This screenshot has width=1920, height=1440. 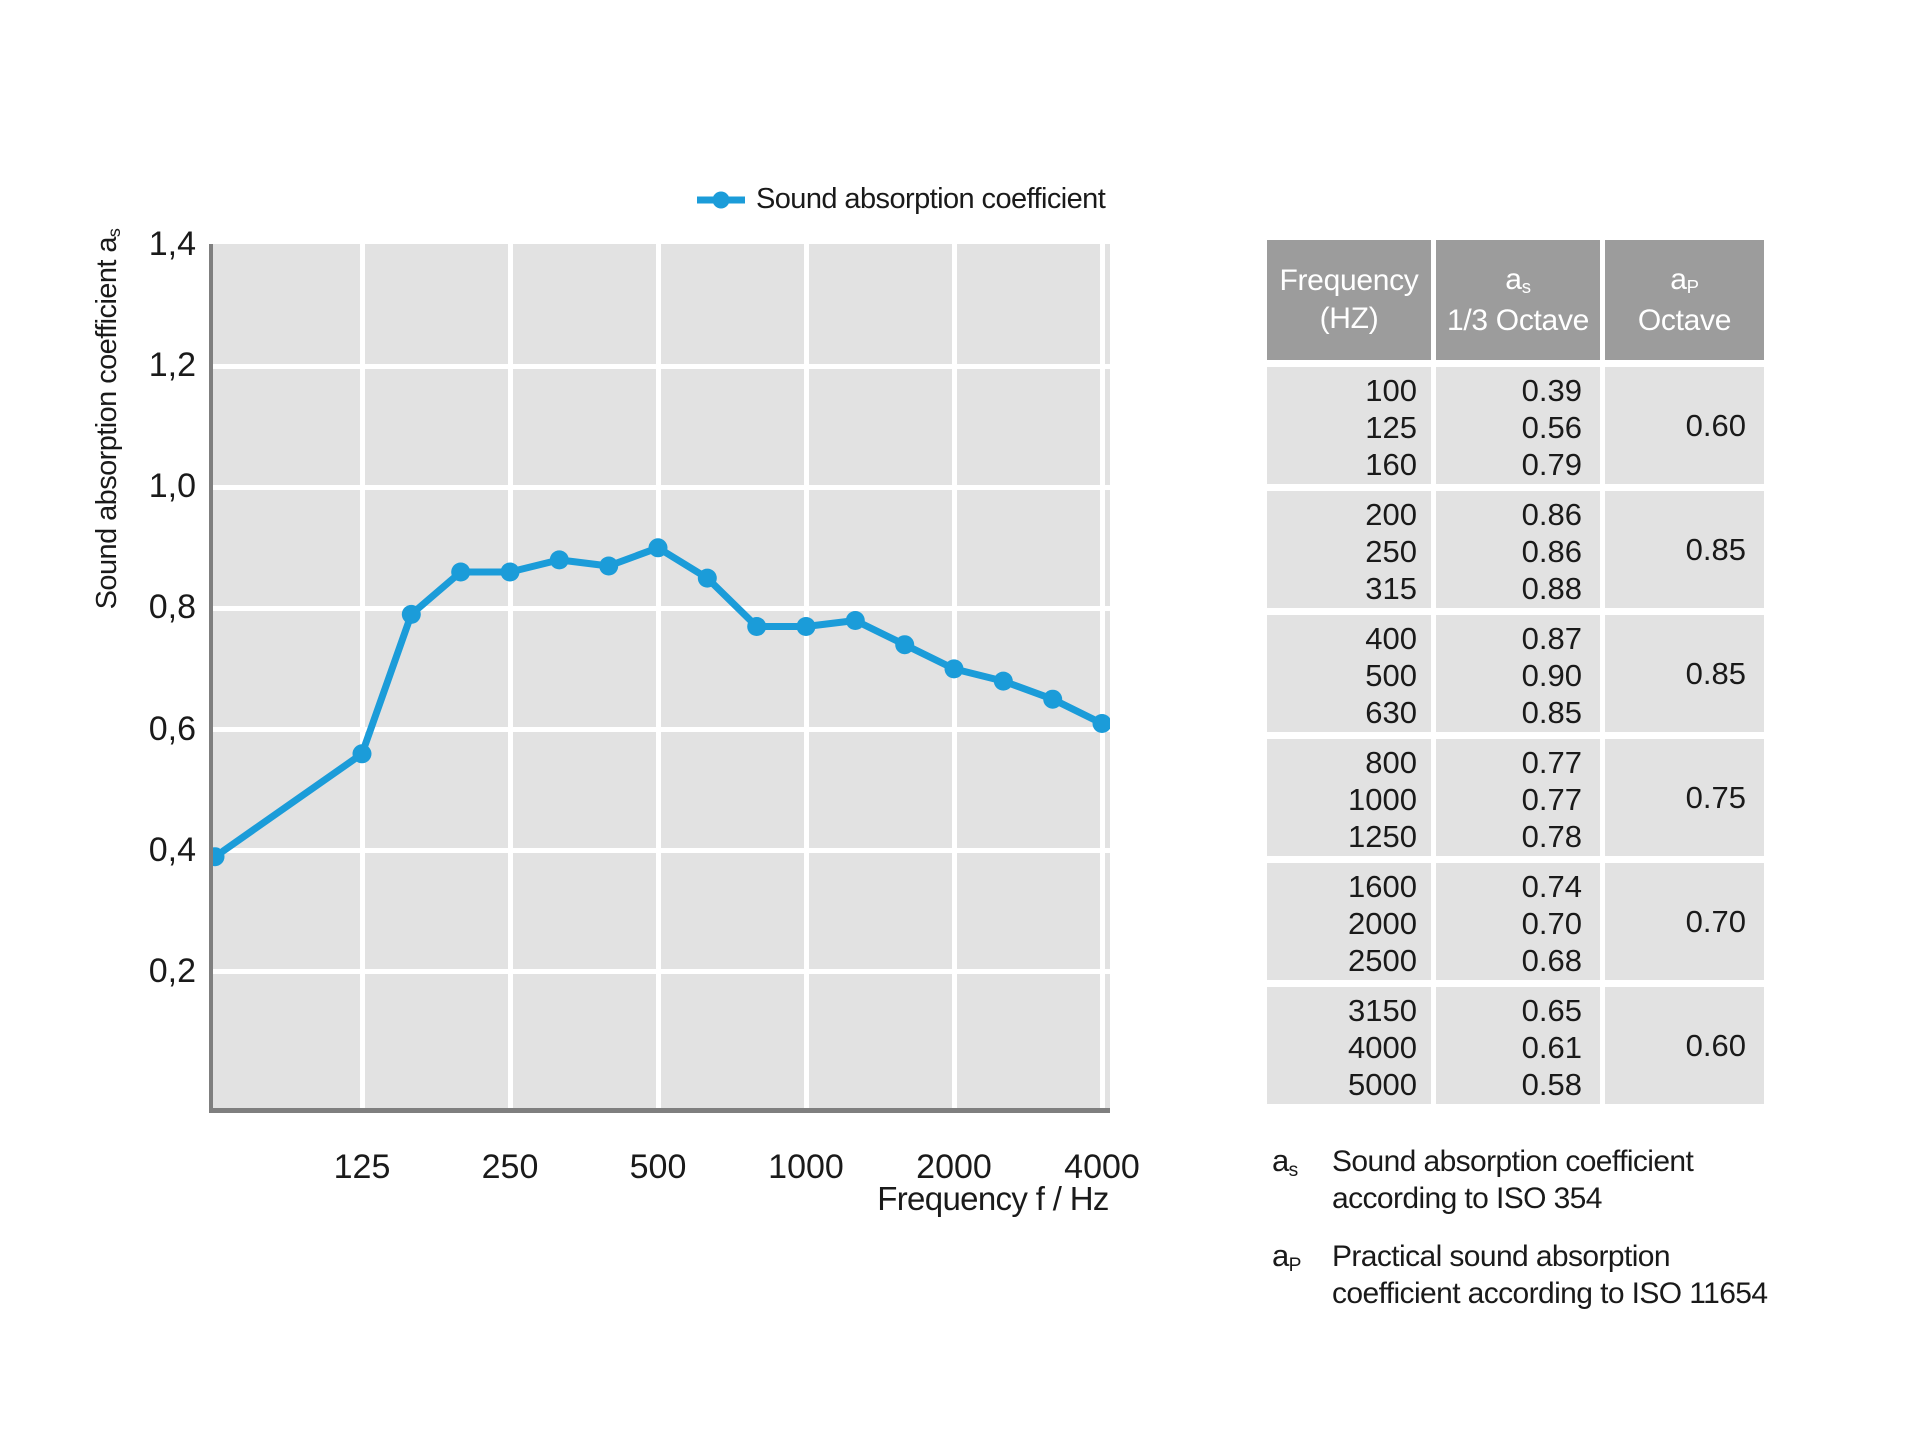 I want to click on frequency-value: 200, so click(x=1391, y=514).